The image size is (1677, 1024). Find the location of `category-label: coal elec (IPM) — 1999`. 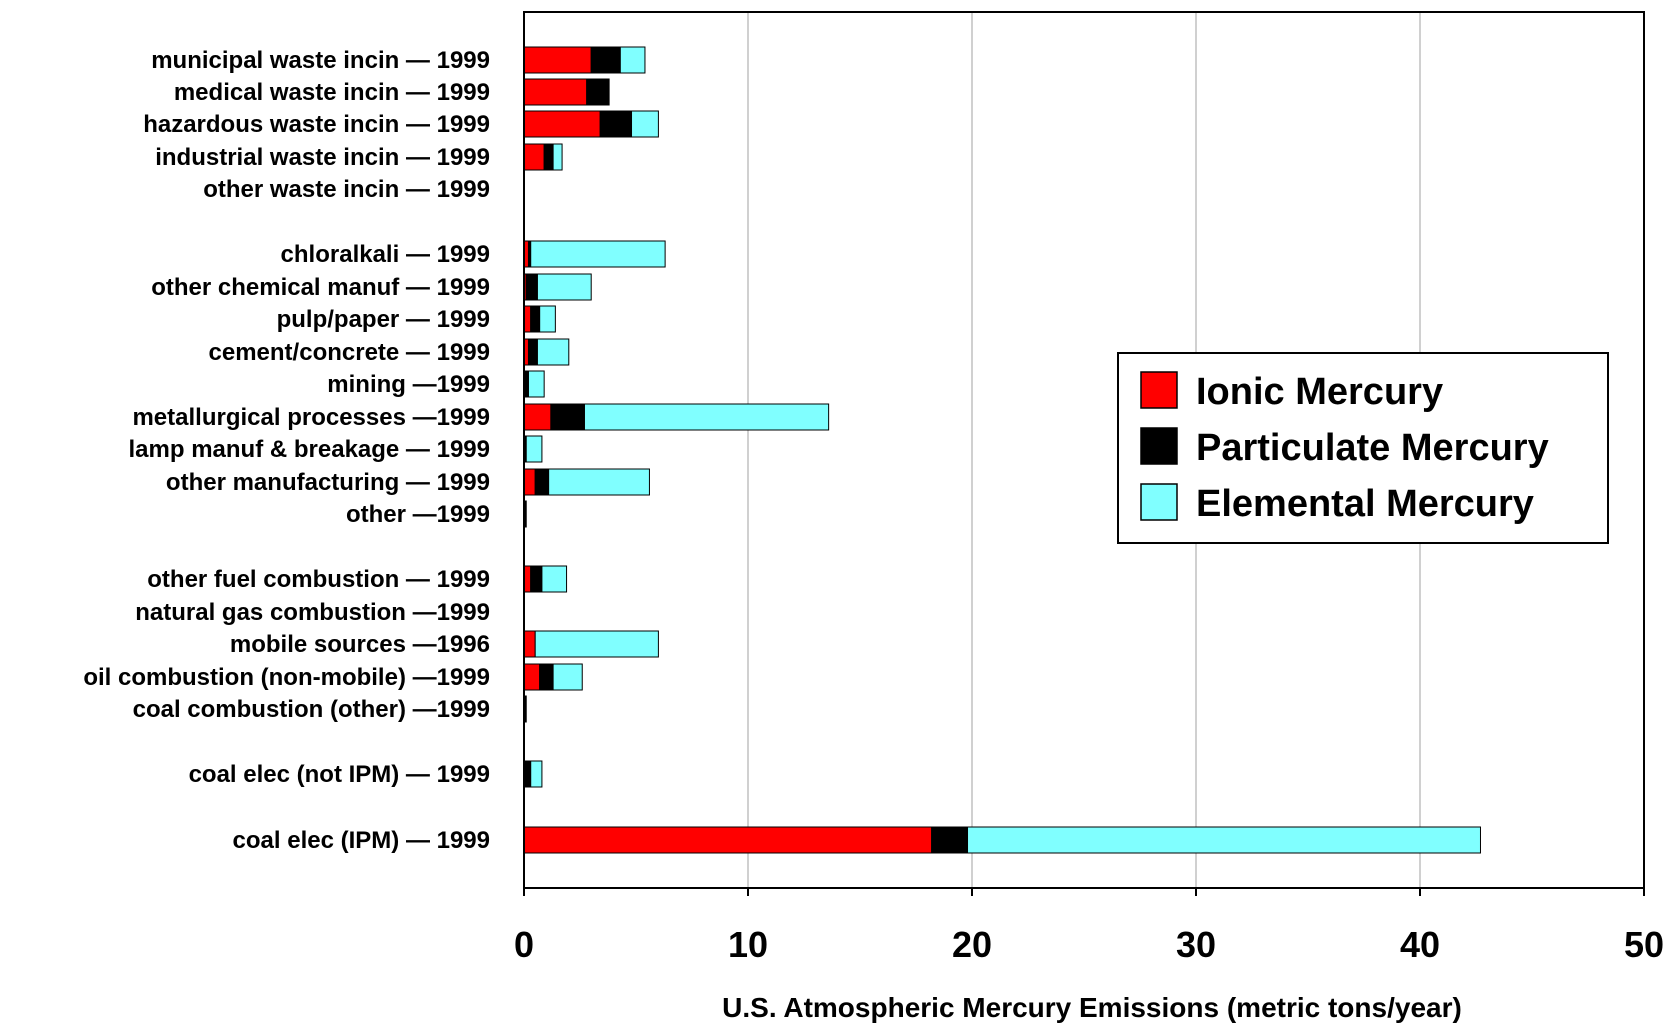

category-label: coal elec (IPM) — 1999 is located at coordinates (361, 840).